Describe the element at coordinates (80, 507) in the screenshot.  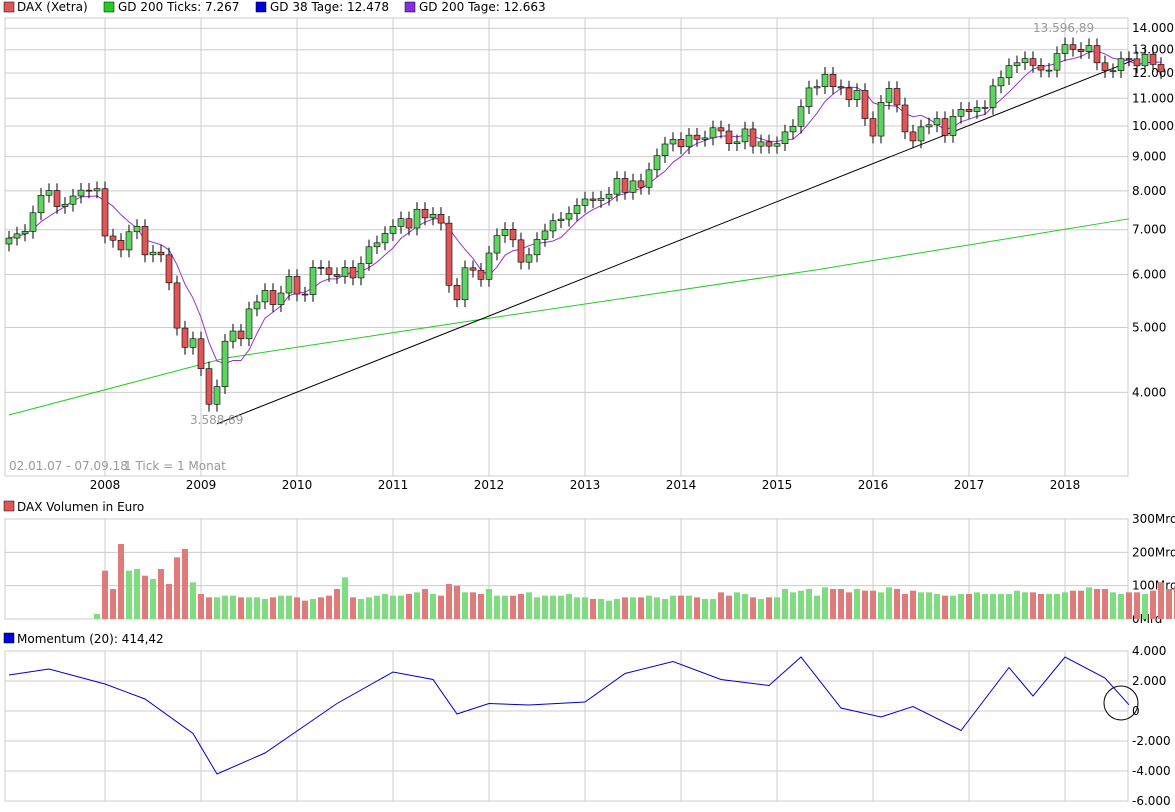
I see `volume-title: DAX Volumen in Euro` at that location.